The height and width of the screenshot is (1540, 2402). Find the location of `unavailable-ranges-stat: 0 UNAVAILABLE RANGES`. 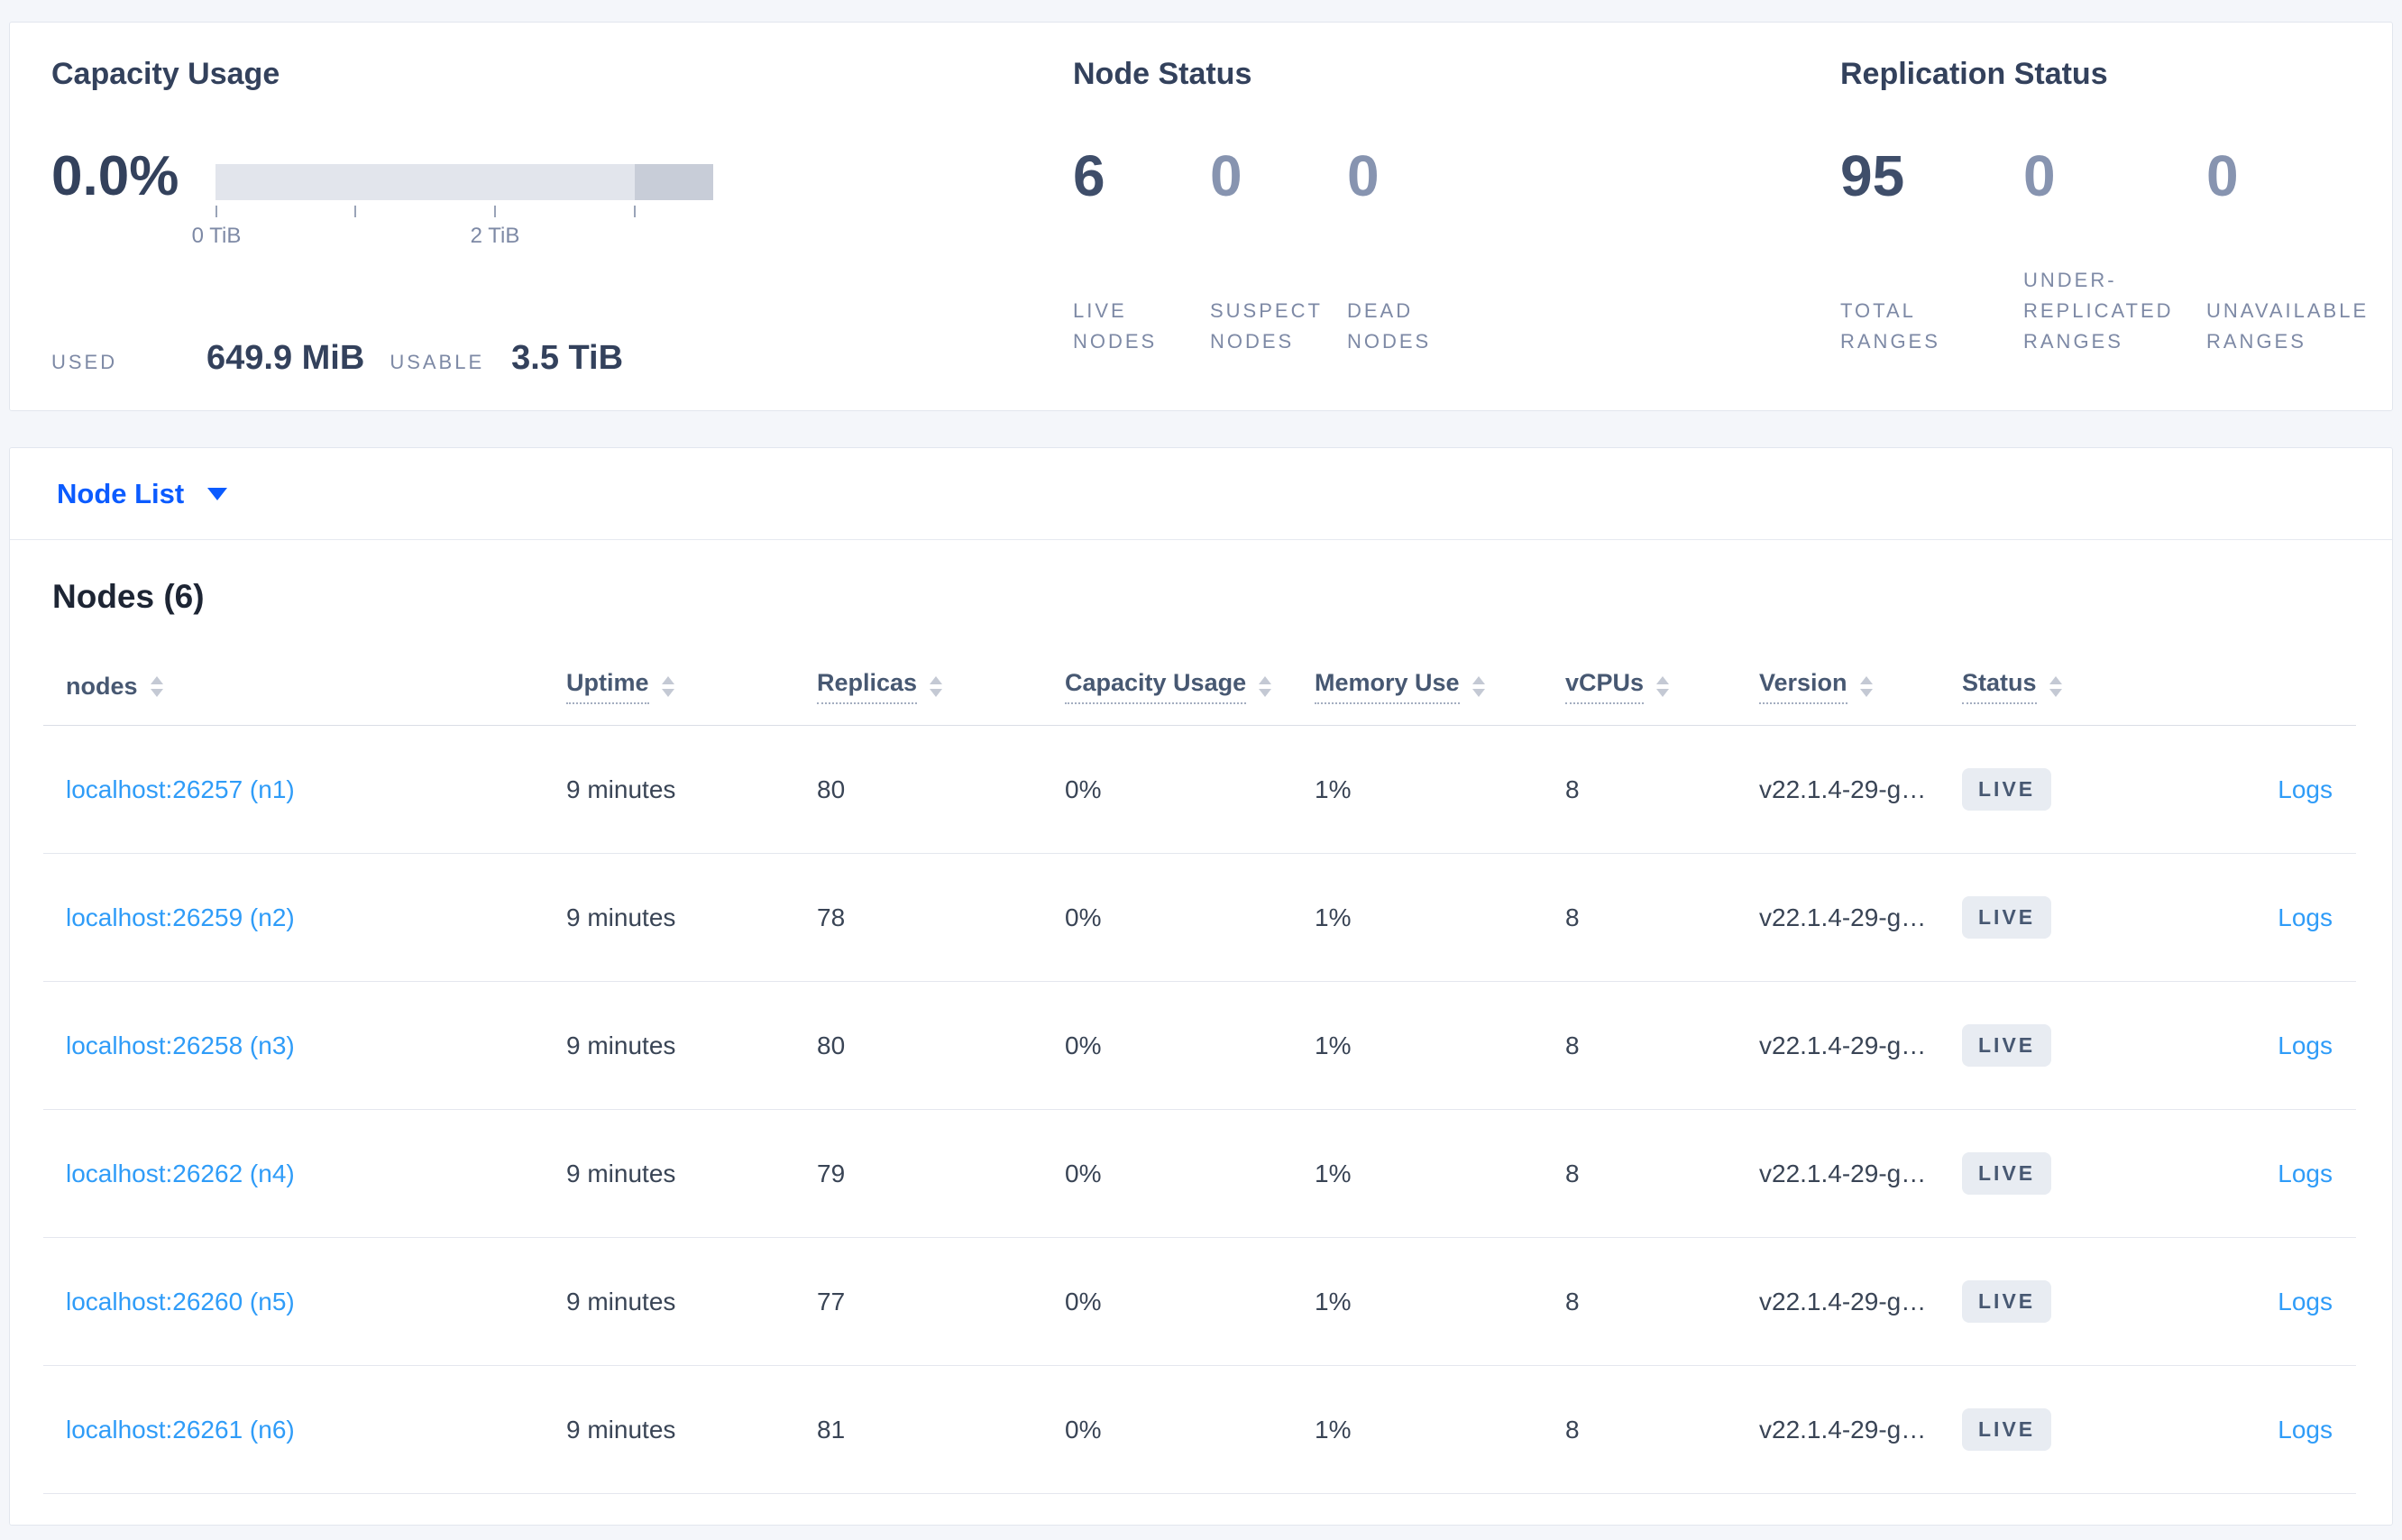

unavailable-ranges-stat: 0 UNAVAILABLE RANGES is located at coordinates (2297, 250).